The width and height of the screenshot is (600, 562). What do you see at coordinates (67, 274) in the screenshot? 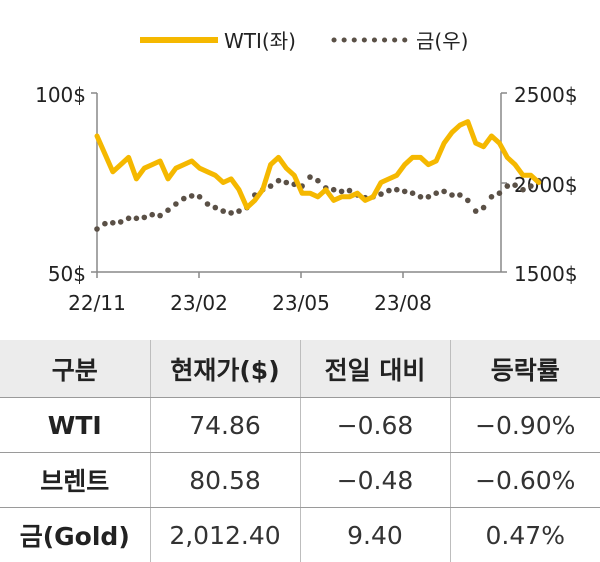
I see `y-left-tick-label: 50$` at bounding box center [67, 274].